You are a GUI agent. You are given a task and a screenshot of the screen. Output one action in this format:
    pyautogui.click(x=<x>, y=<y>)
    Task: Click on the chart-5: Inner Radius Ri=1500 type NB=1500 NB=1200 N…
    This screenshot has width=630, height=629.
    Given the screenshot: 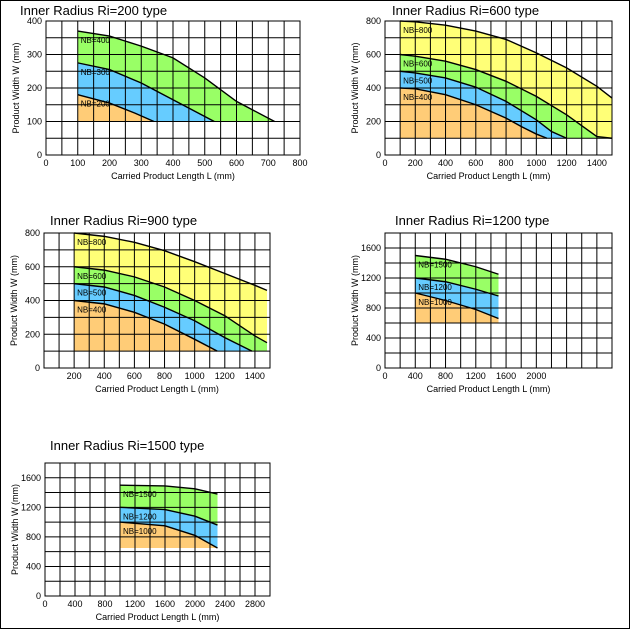 What is the action you would take?
    pyautogui.click(x=140, y=530)
    